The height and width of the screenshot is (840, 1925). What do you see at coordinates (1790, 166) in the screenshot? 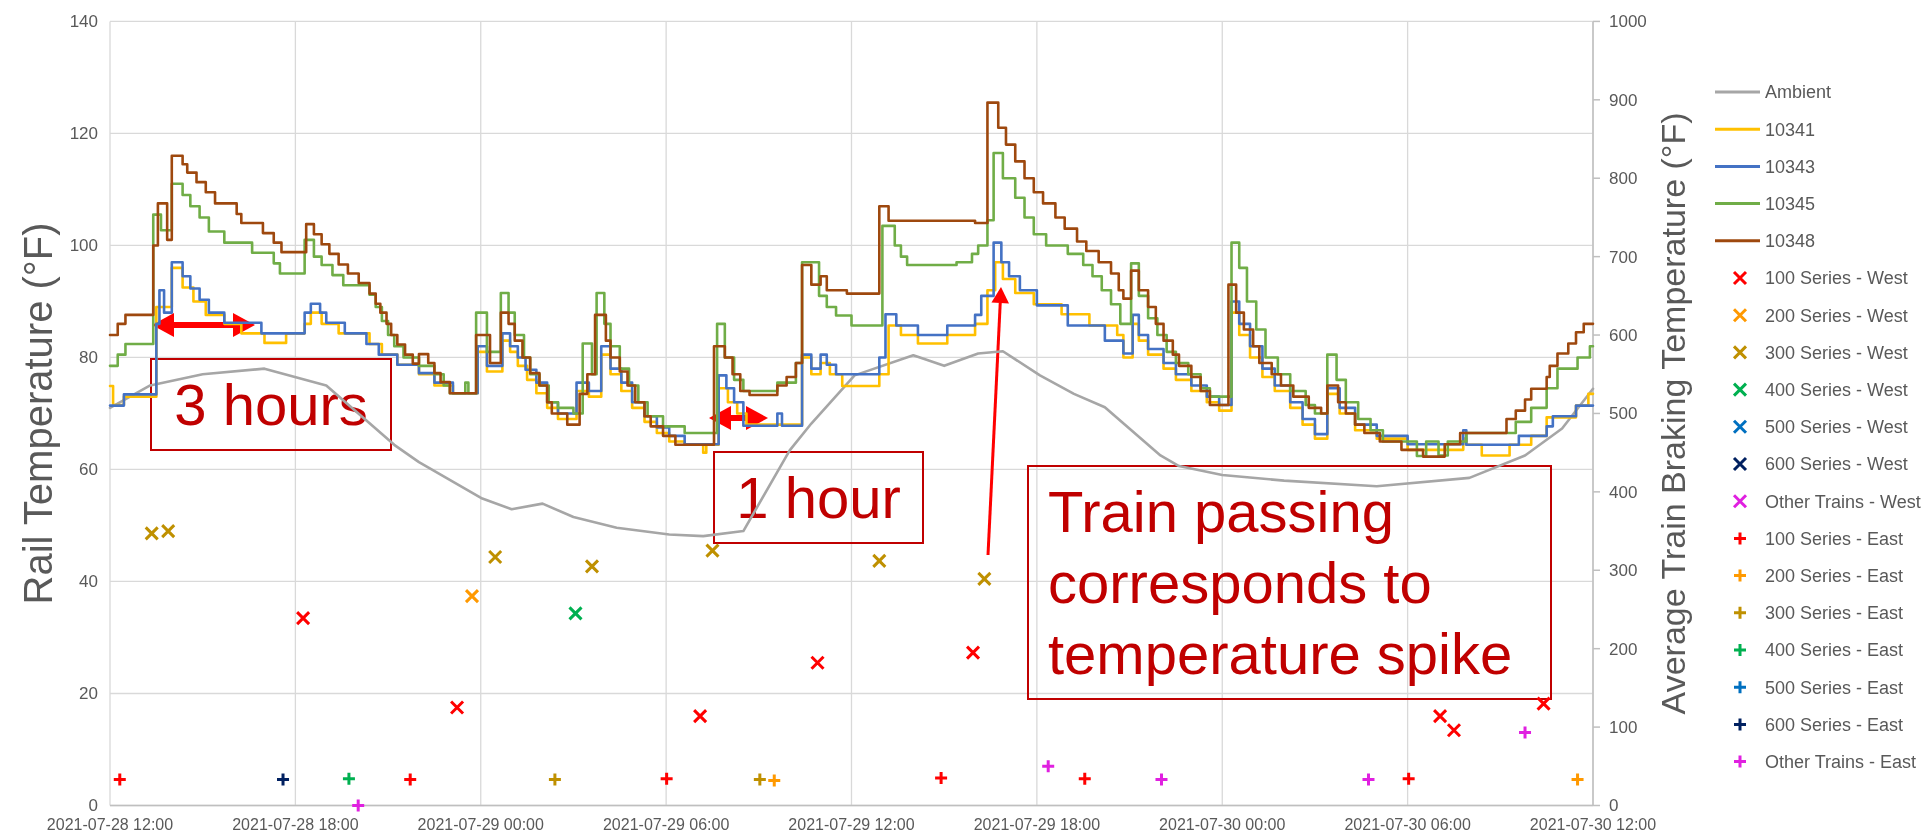
I see `legend-label: 10343` at bounding box center [1790, 166].